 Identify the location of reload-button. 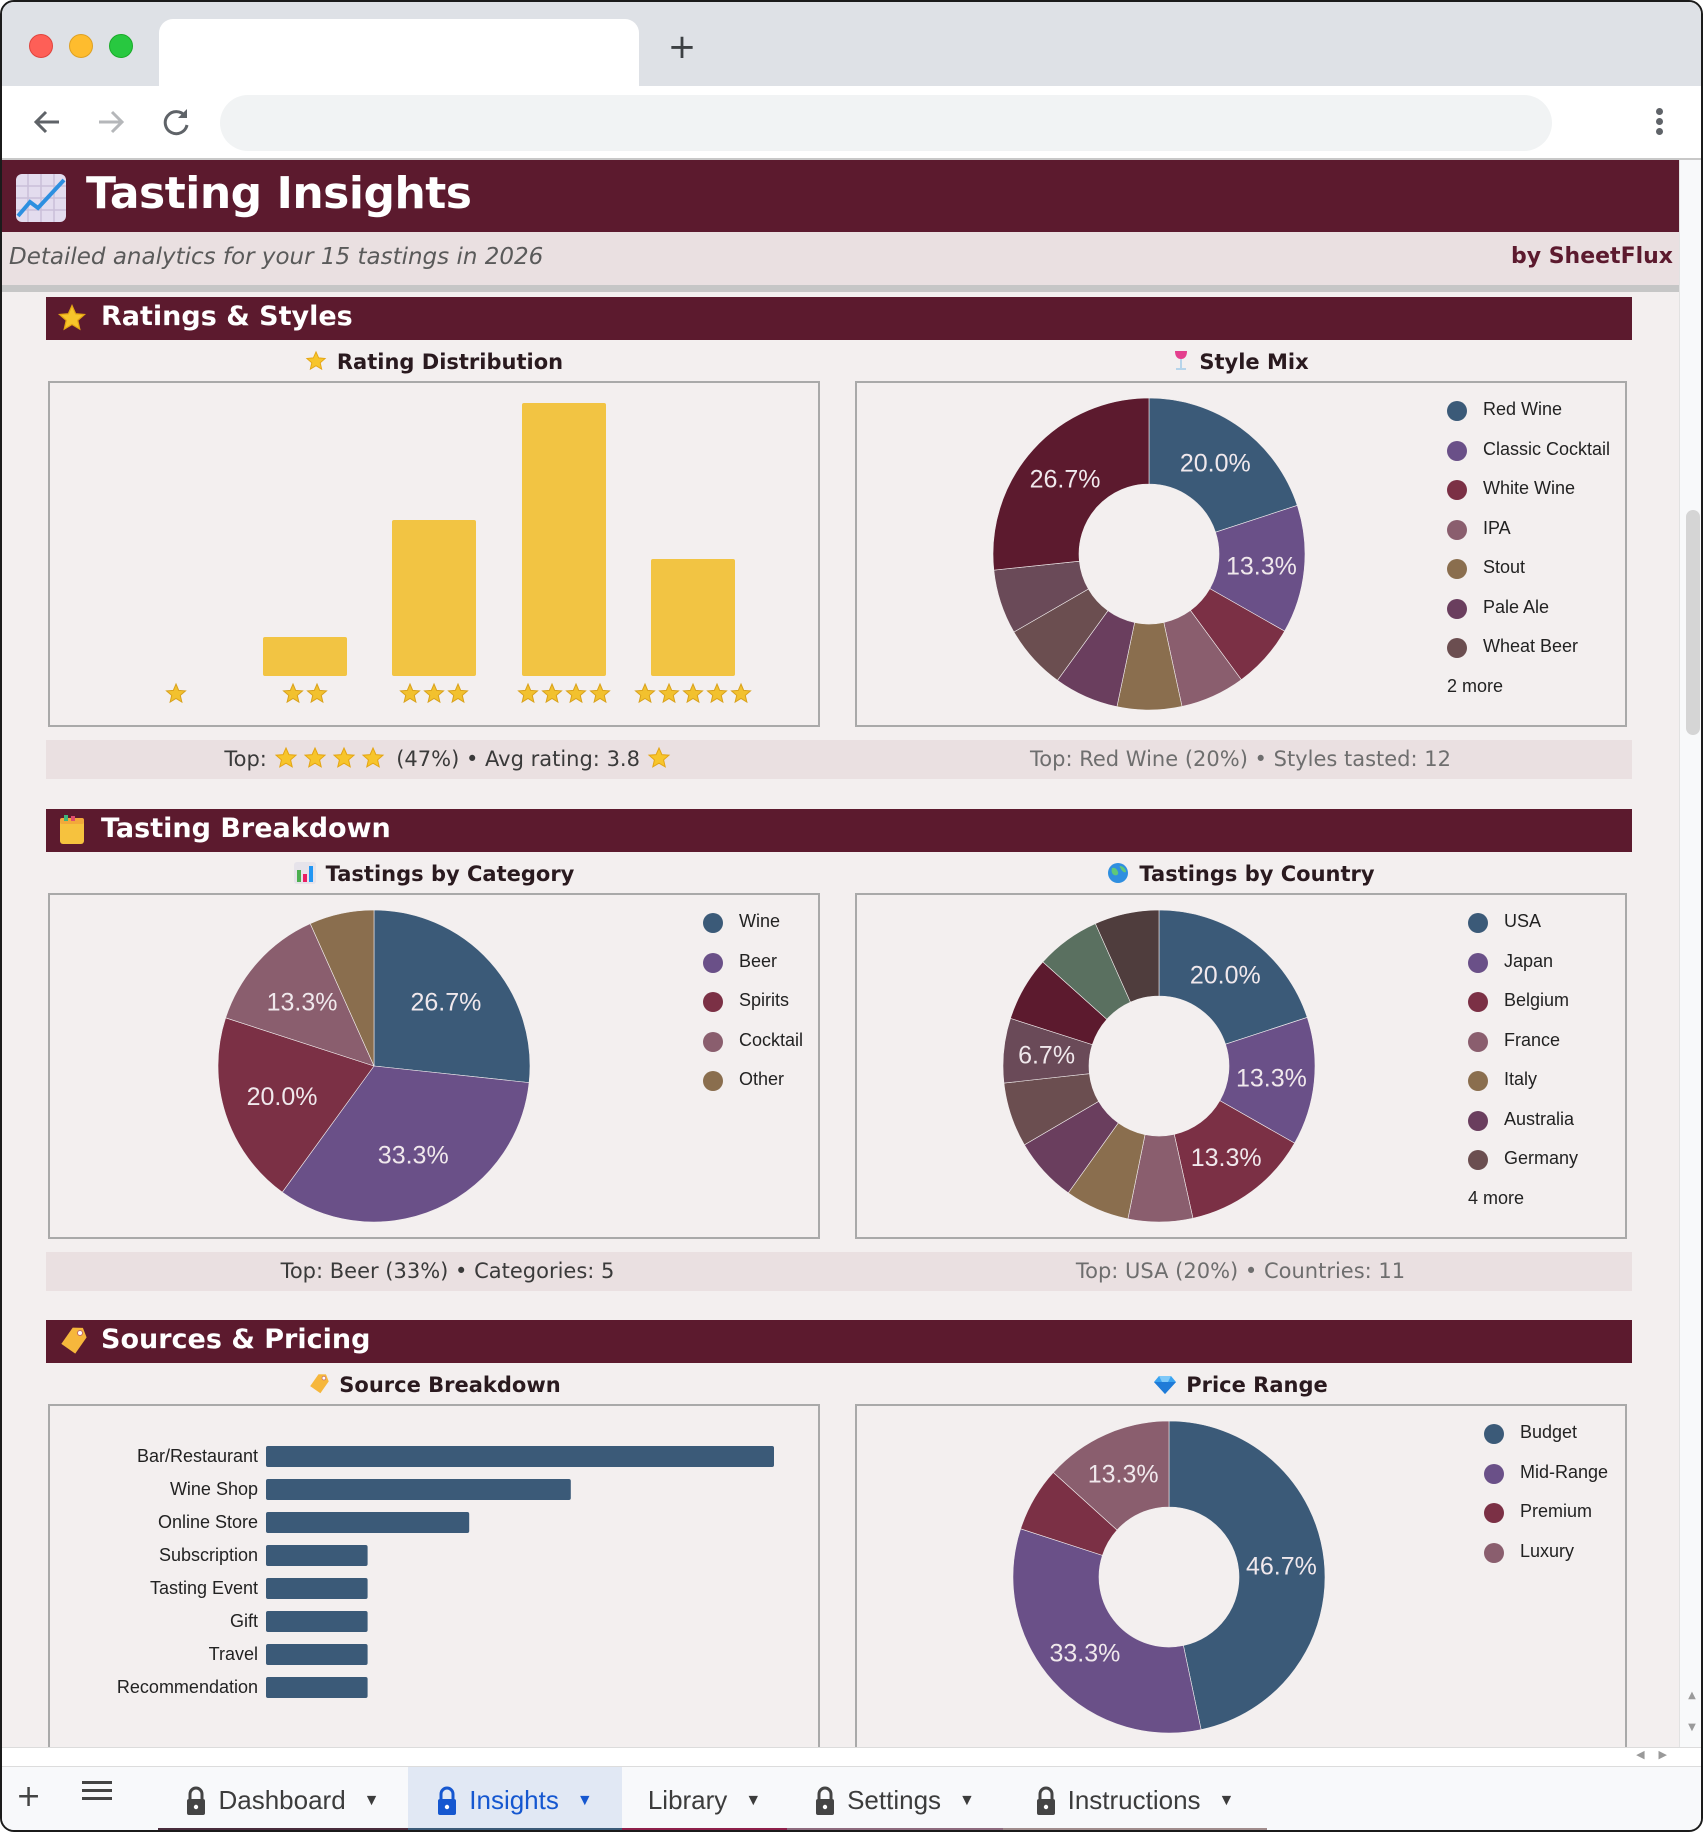
(176, 122).